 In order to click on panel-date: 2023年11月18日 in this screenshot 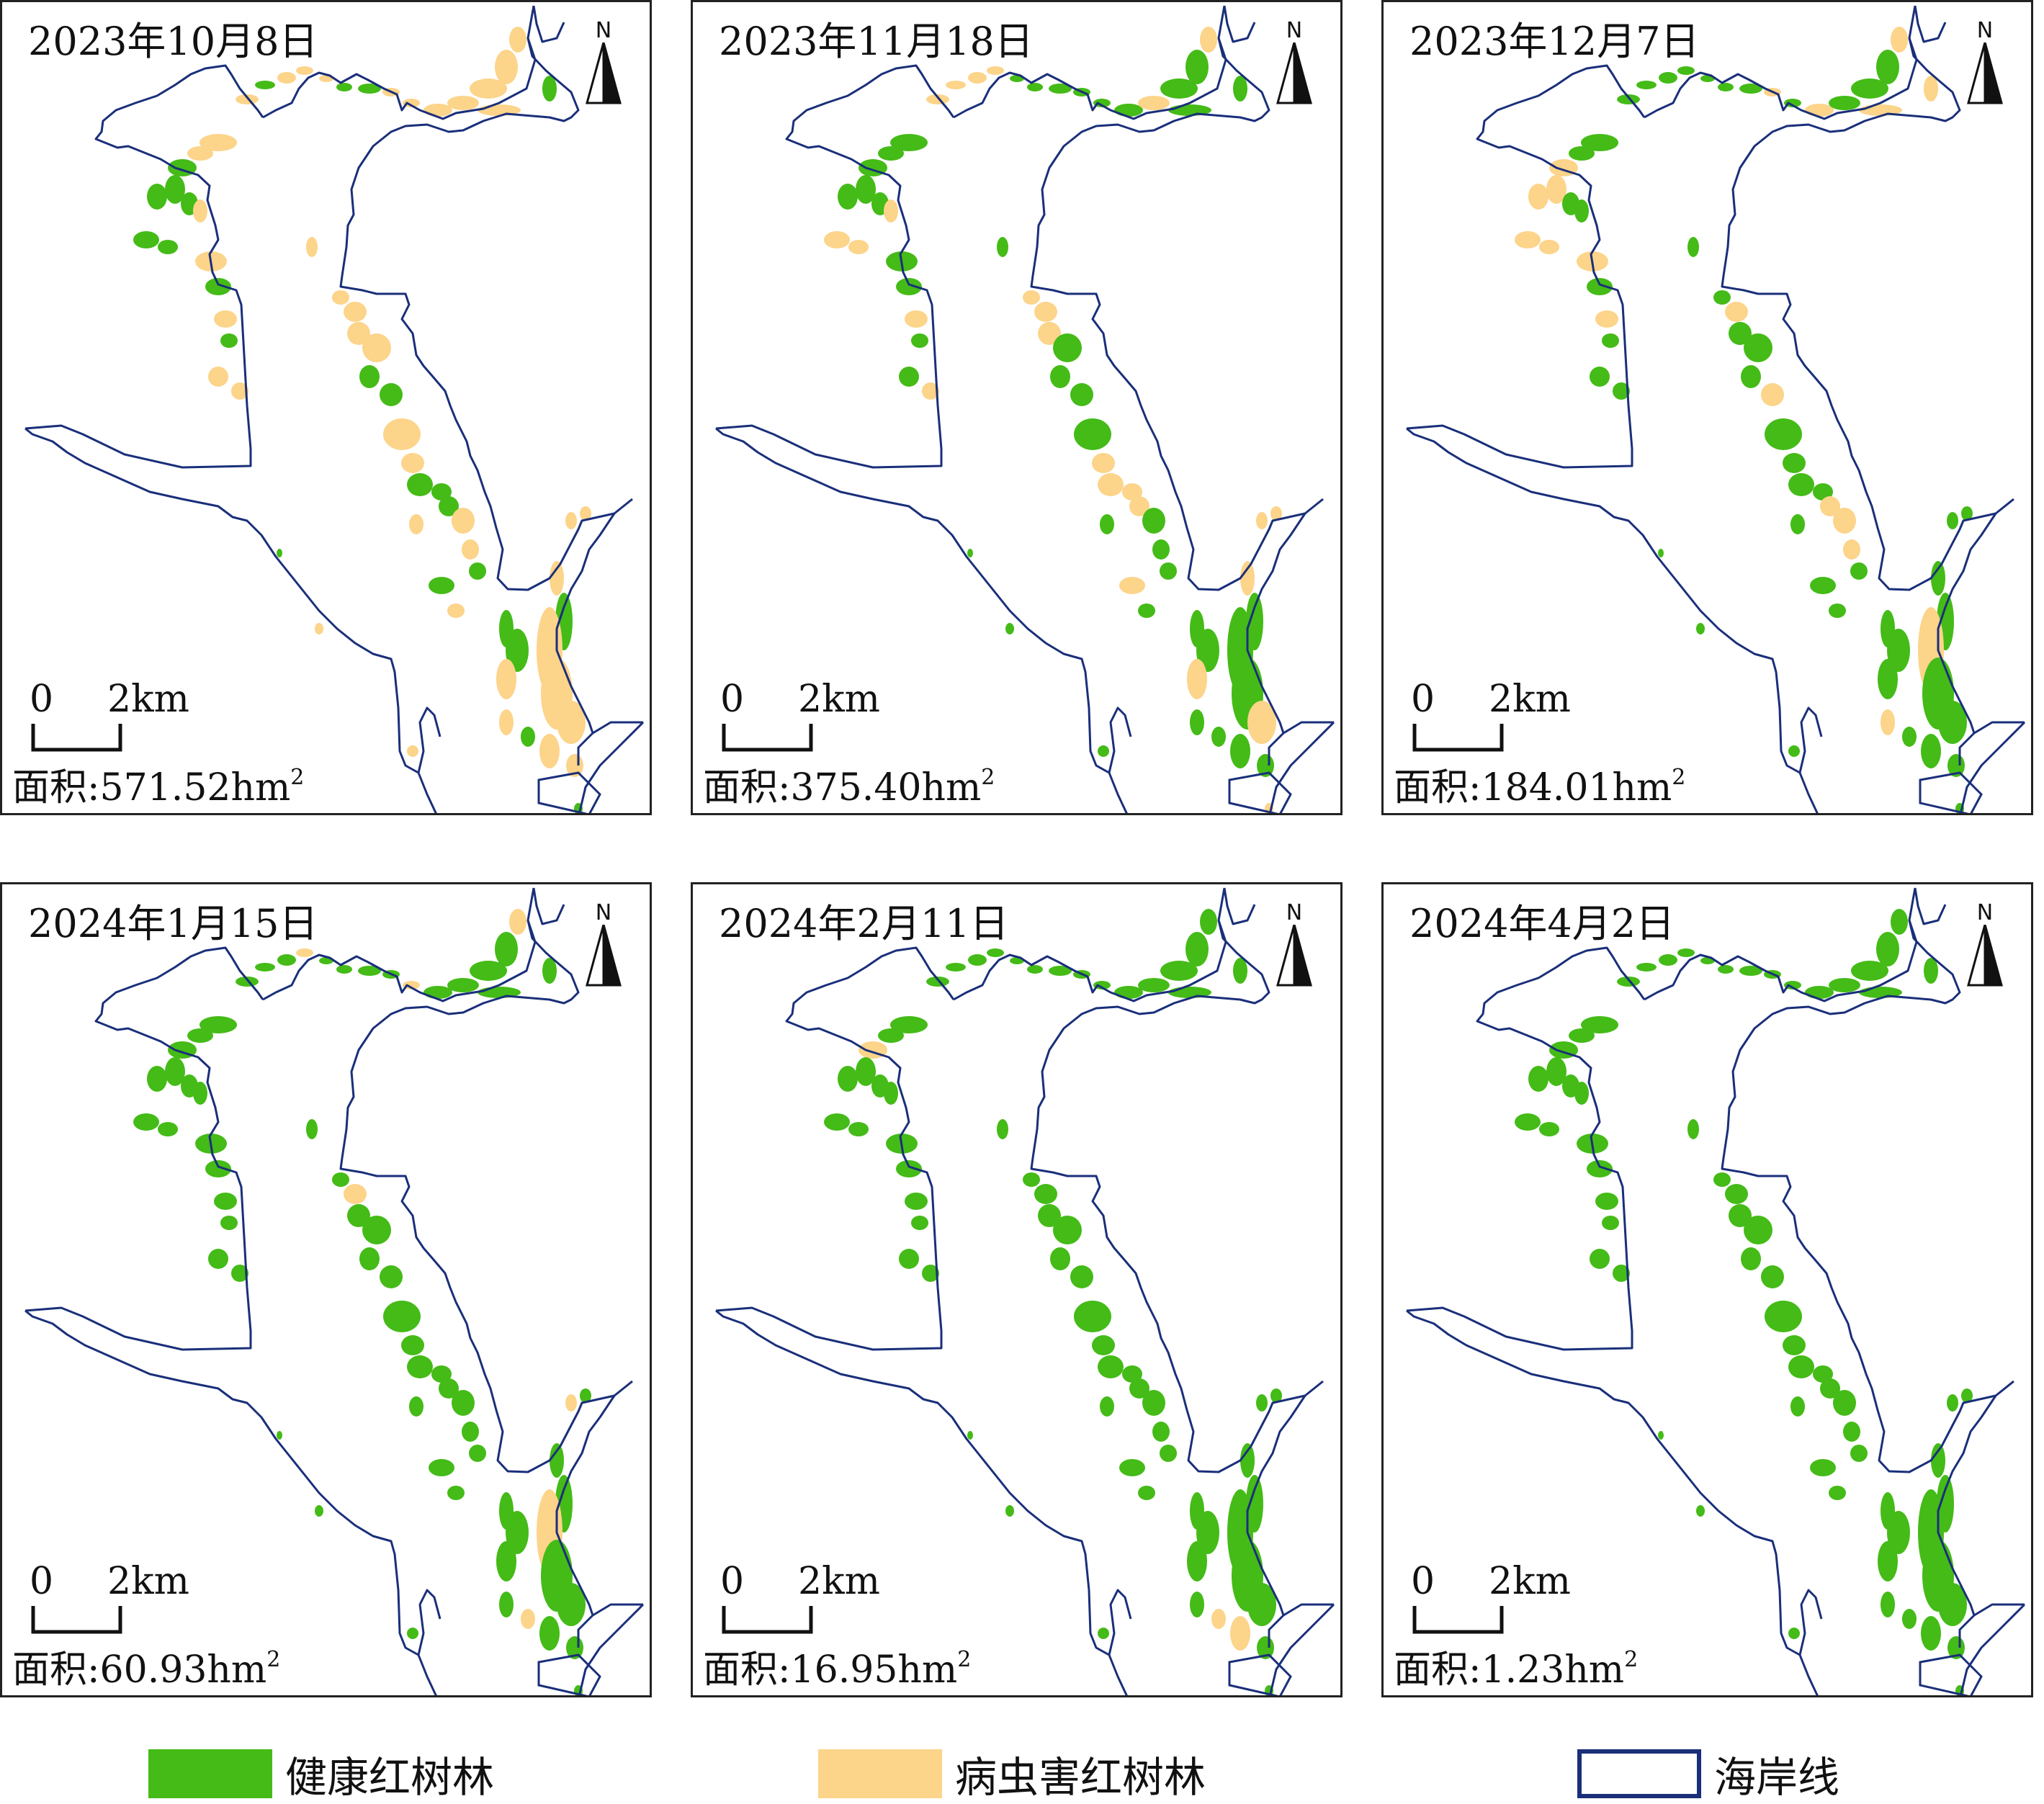, I will do `click(876, 42)`.